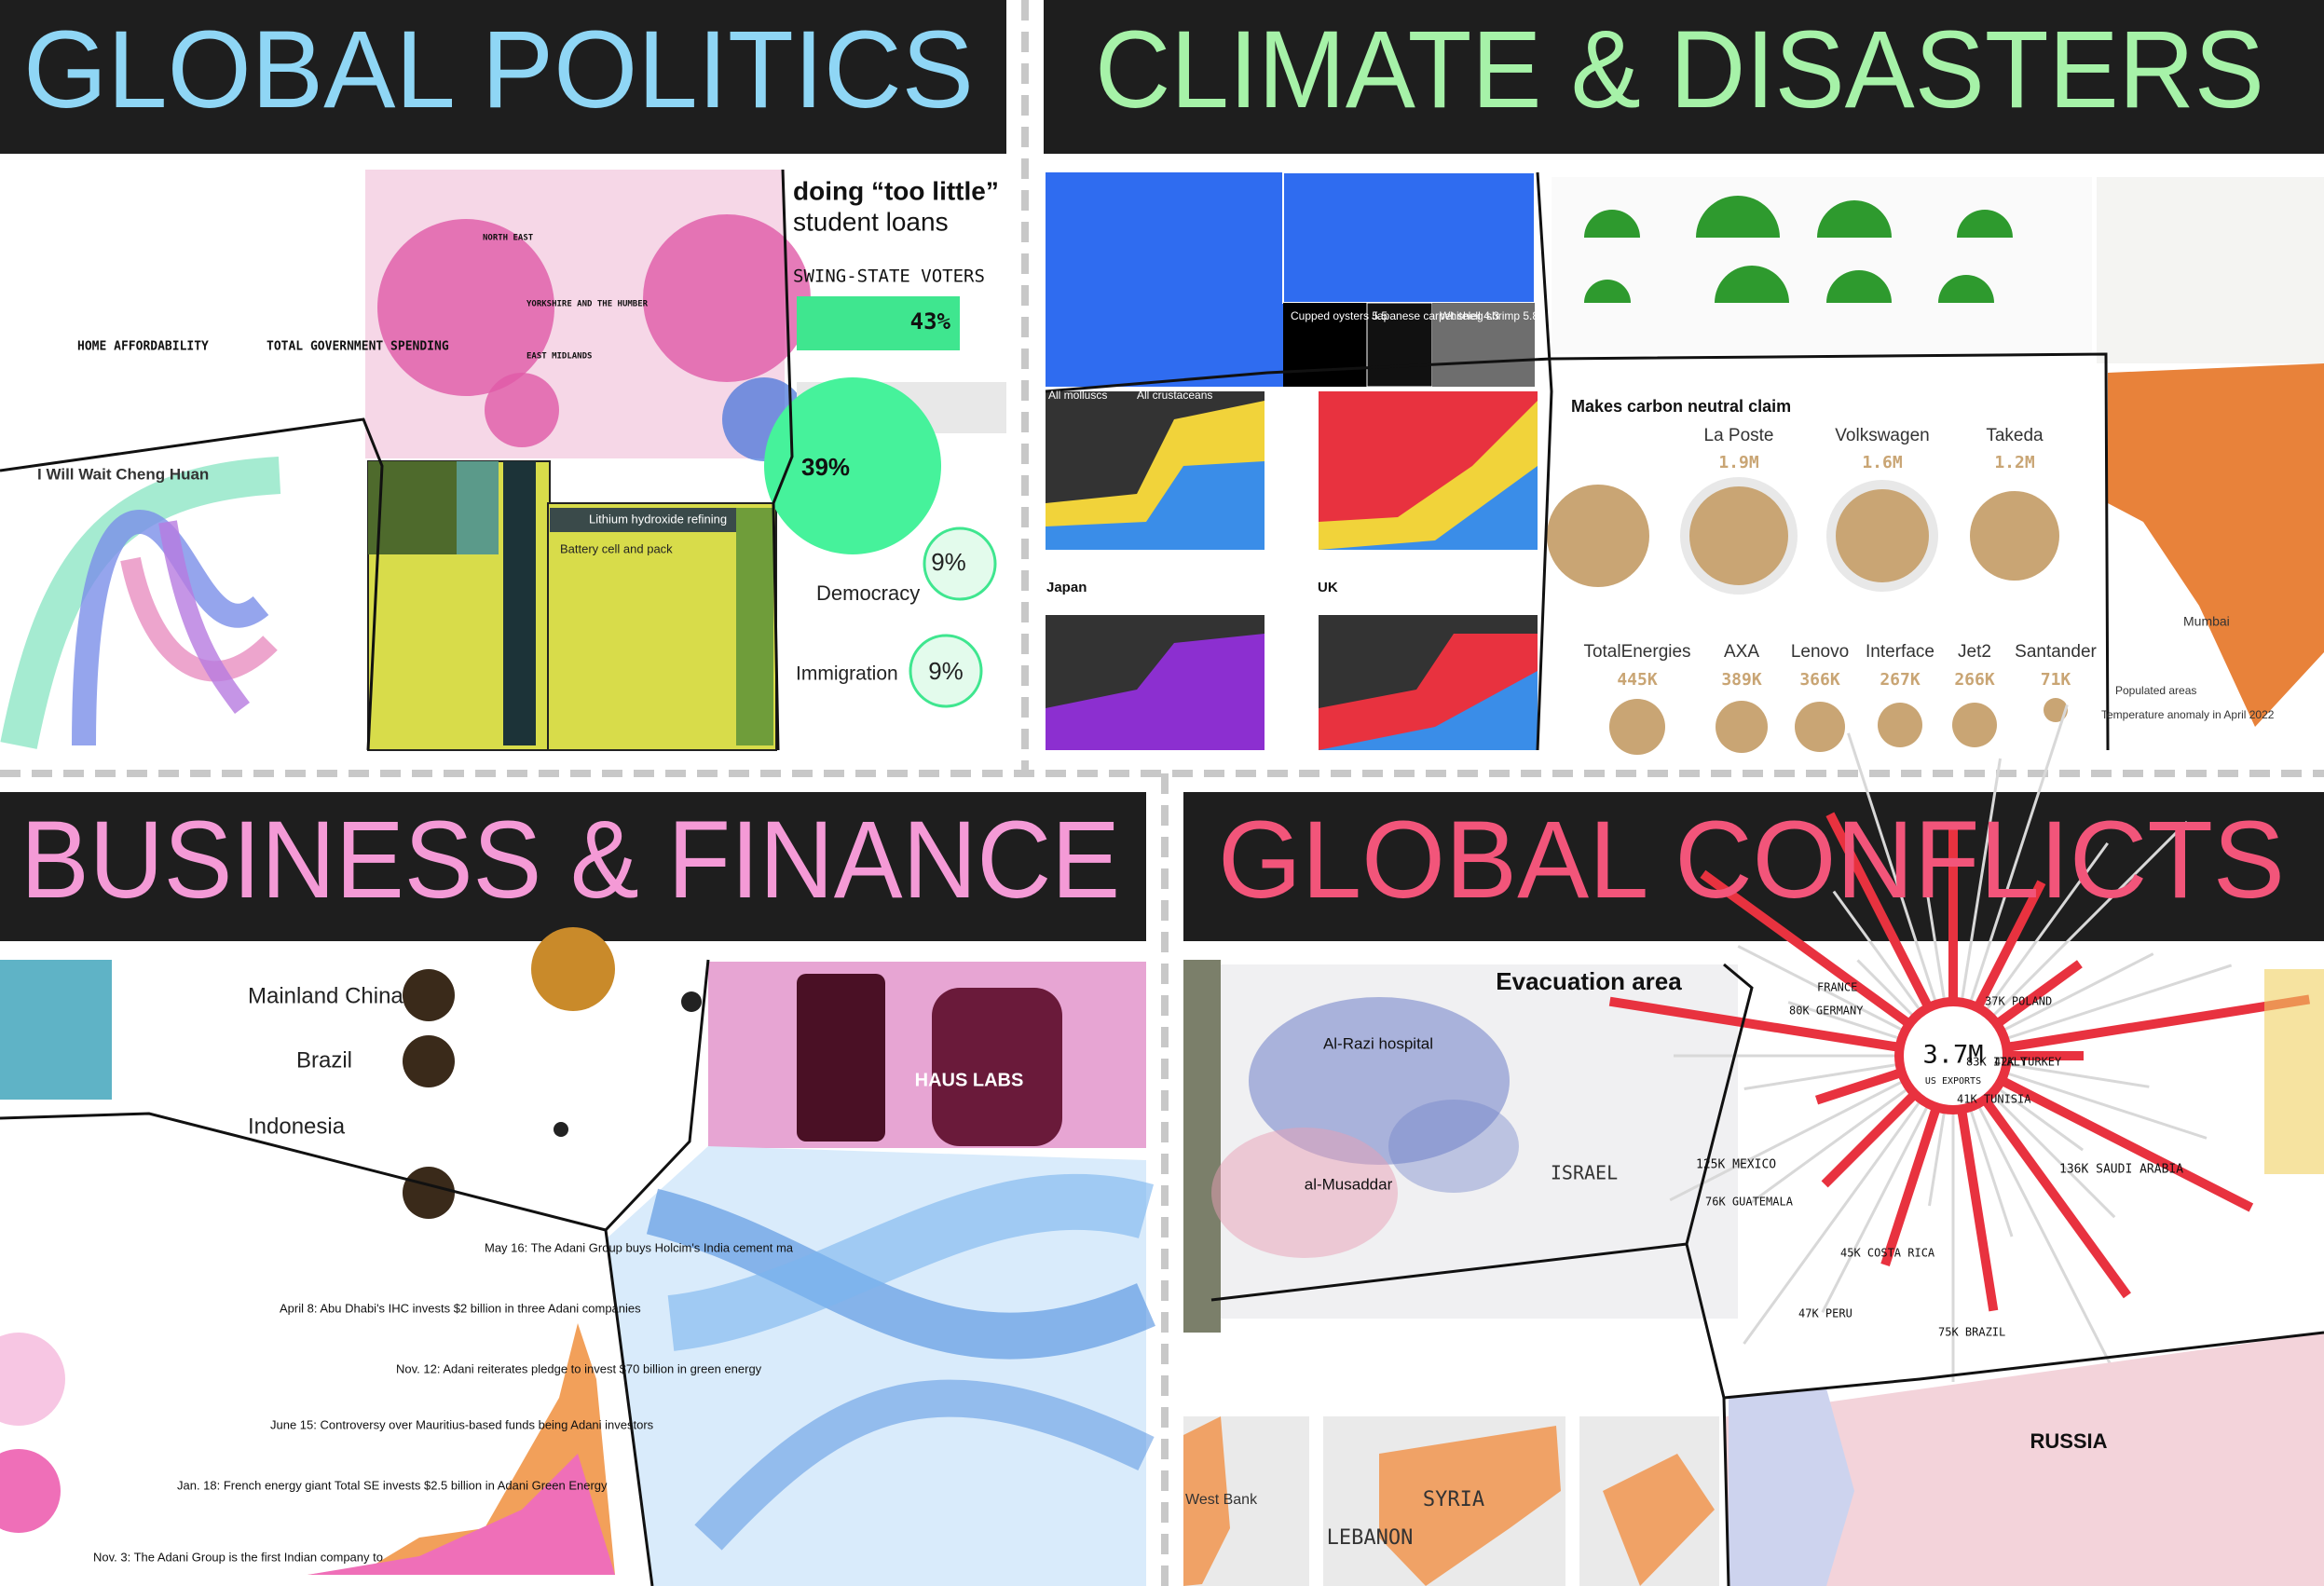 Image resolution: width=2324 pixels, height=1586 pixels. Describe the element at coordinates (358, 347) in the screenshot. I see `snippet: TOTAL GOVERNMENT SPENDING` at that location.